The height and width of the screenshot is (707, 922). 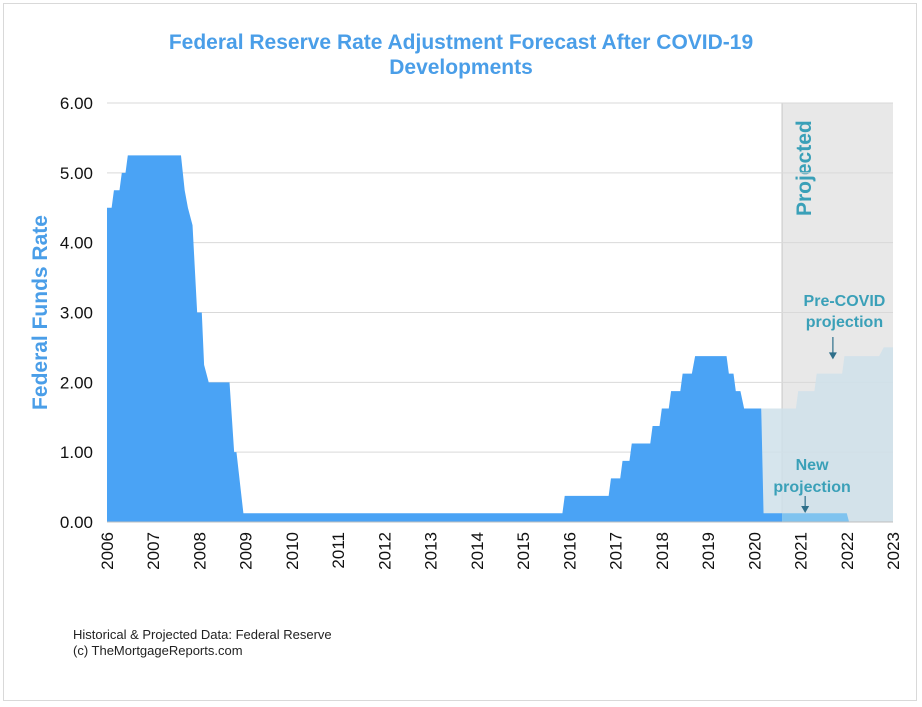 I want to click on y-tick-label: 3.00, so click(x=76, y=313).